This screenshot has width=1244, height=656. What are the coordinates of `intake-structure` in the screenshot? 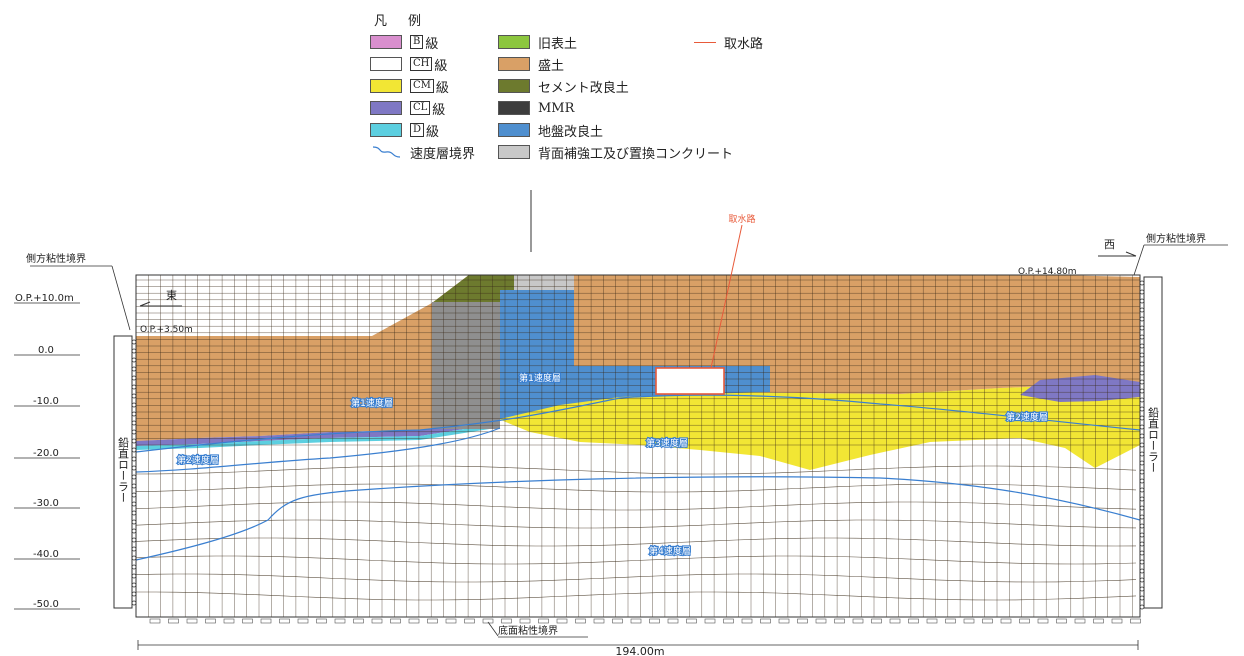 It's located at (690, 381).